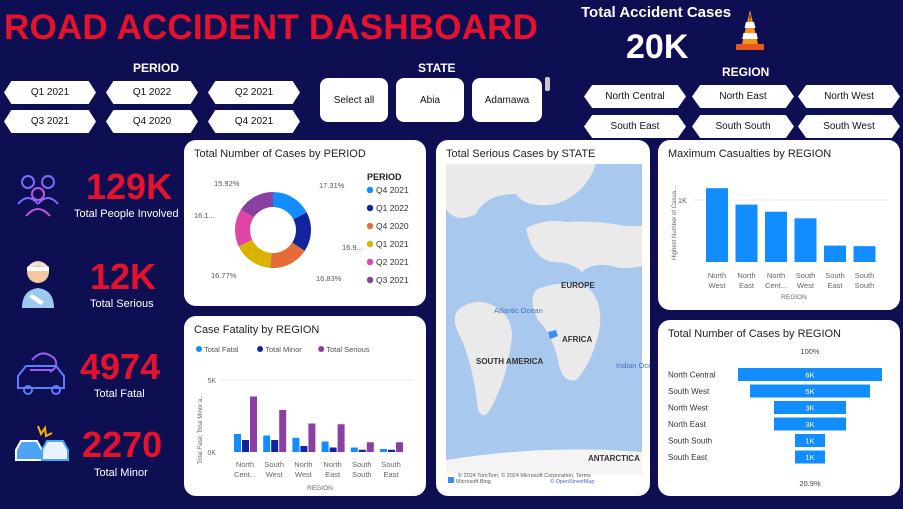  Describe the element at coordinates (635, 126) in the screenshot. I see `region-option-south-east: South East` at that location.